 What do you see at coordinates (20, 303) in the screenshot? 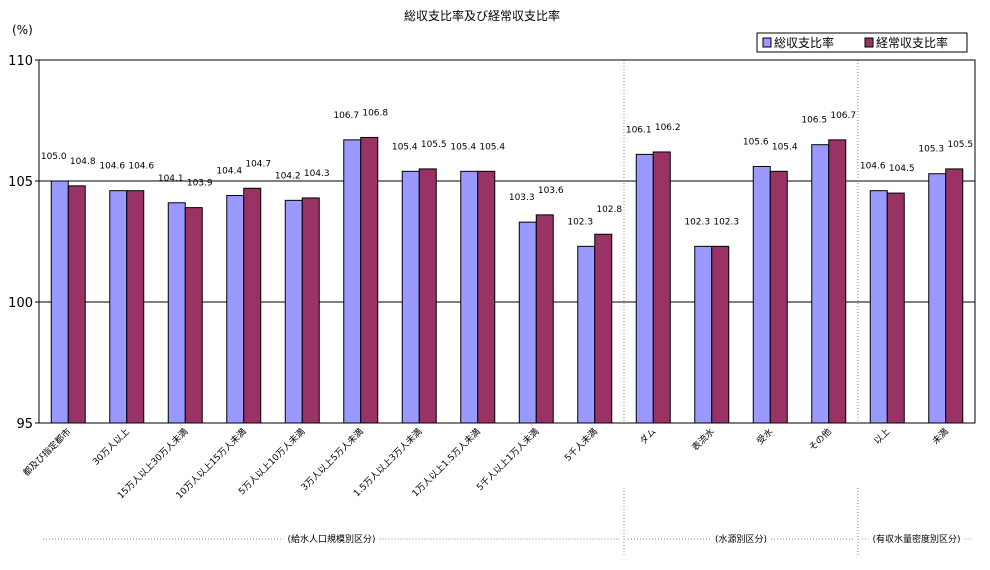
I see `y-tick-label: 100` at bounding box center [20, 303].